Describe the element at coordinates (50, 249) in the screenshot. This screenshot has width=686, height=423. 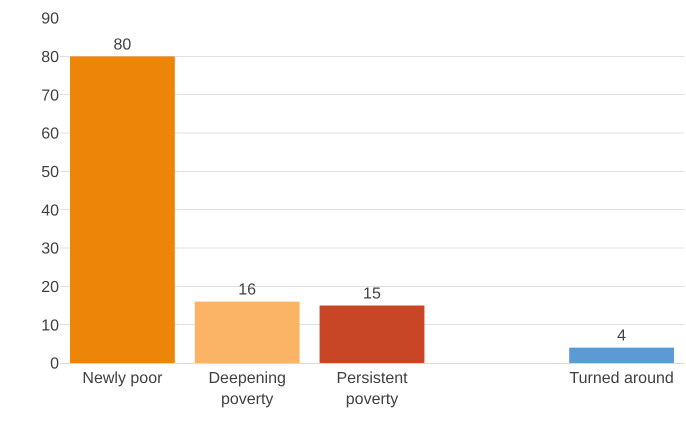
I see `y-tick-label: 30` at that location.